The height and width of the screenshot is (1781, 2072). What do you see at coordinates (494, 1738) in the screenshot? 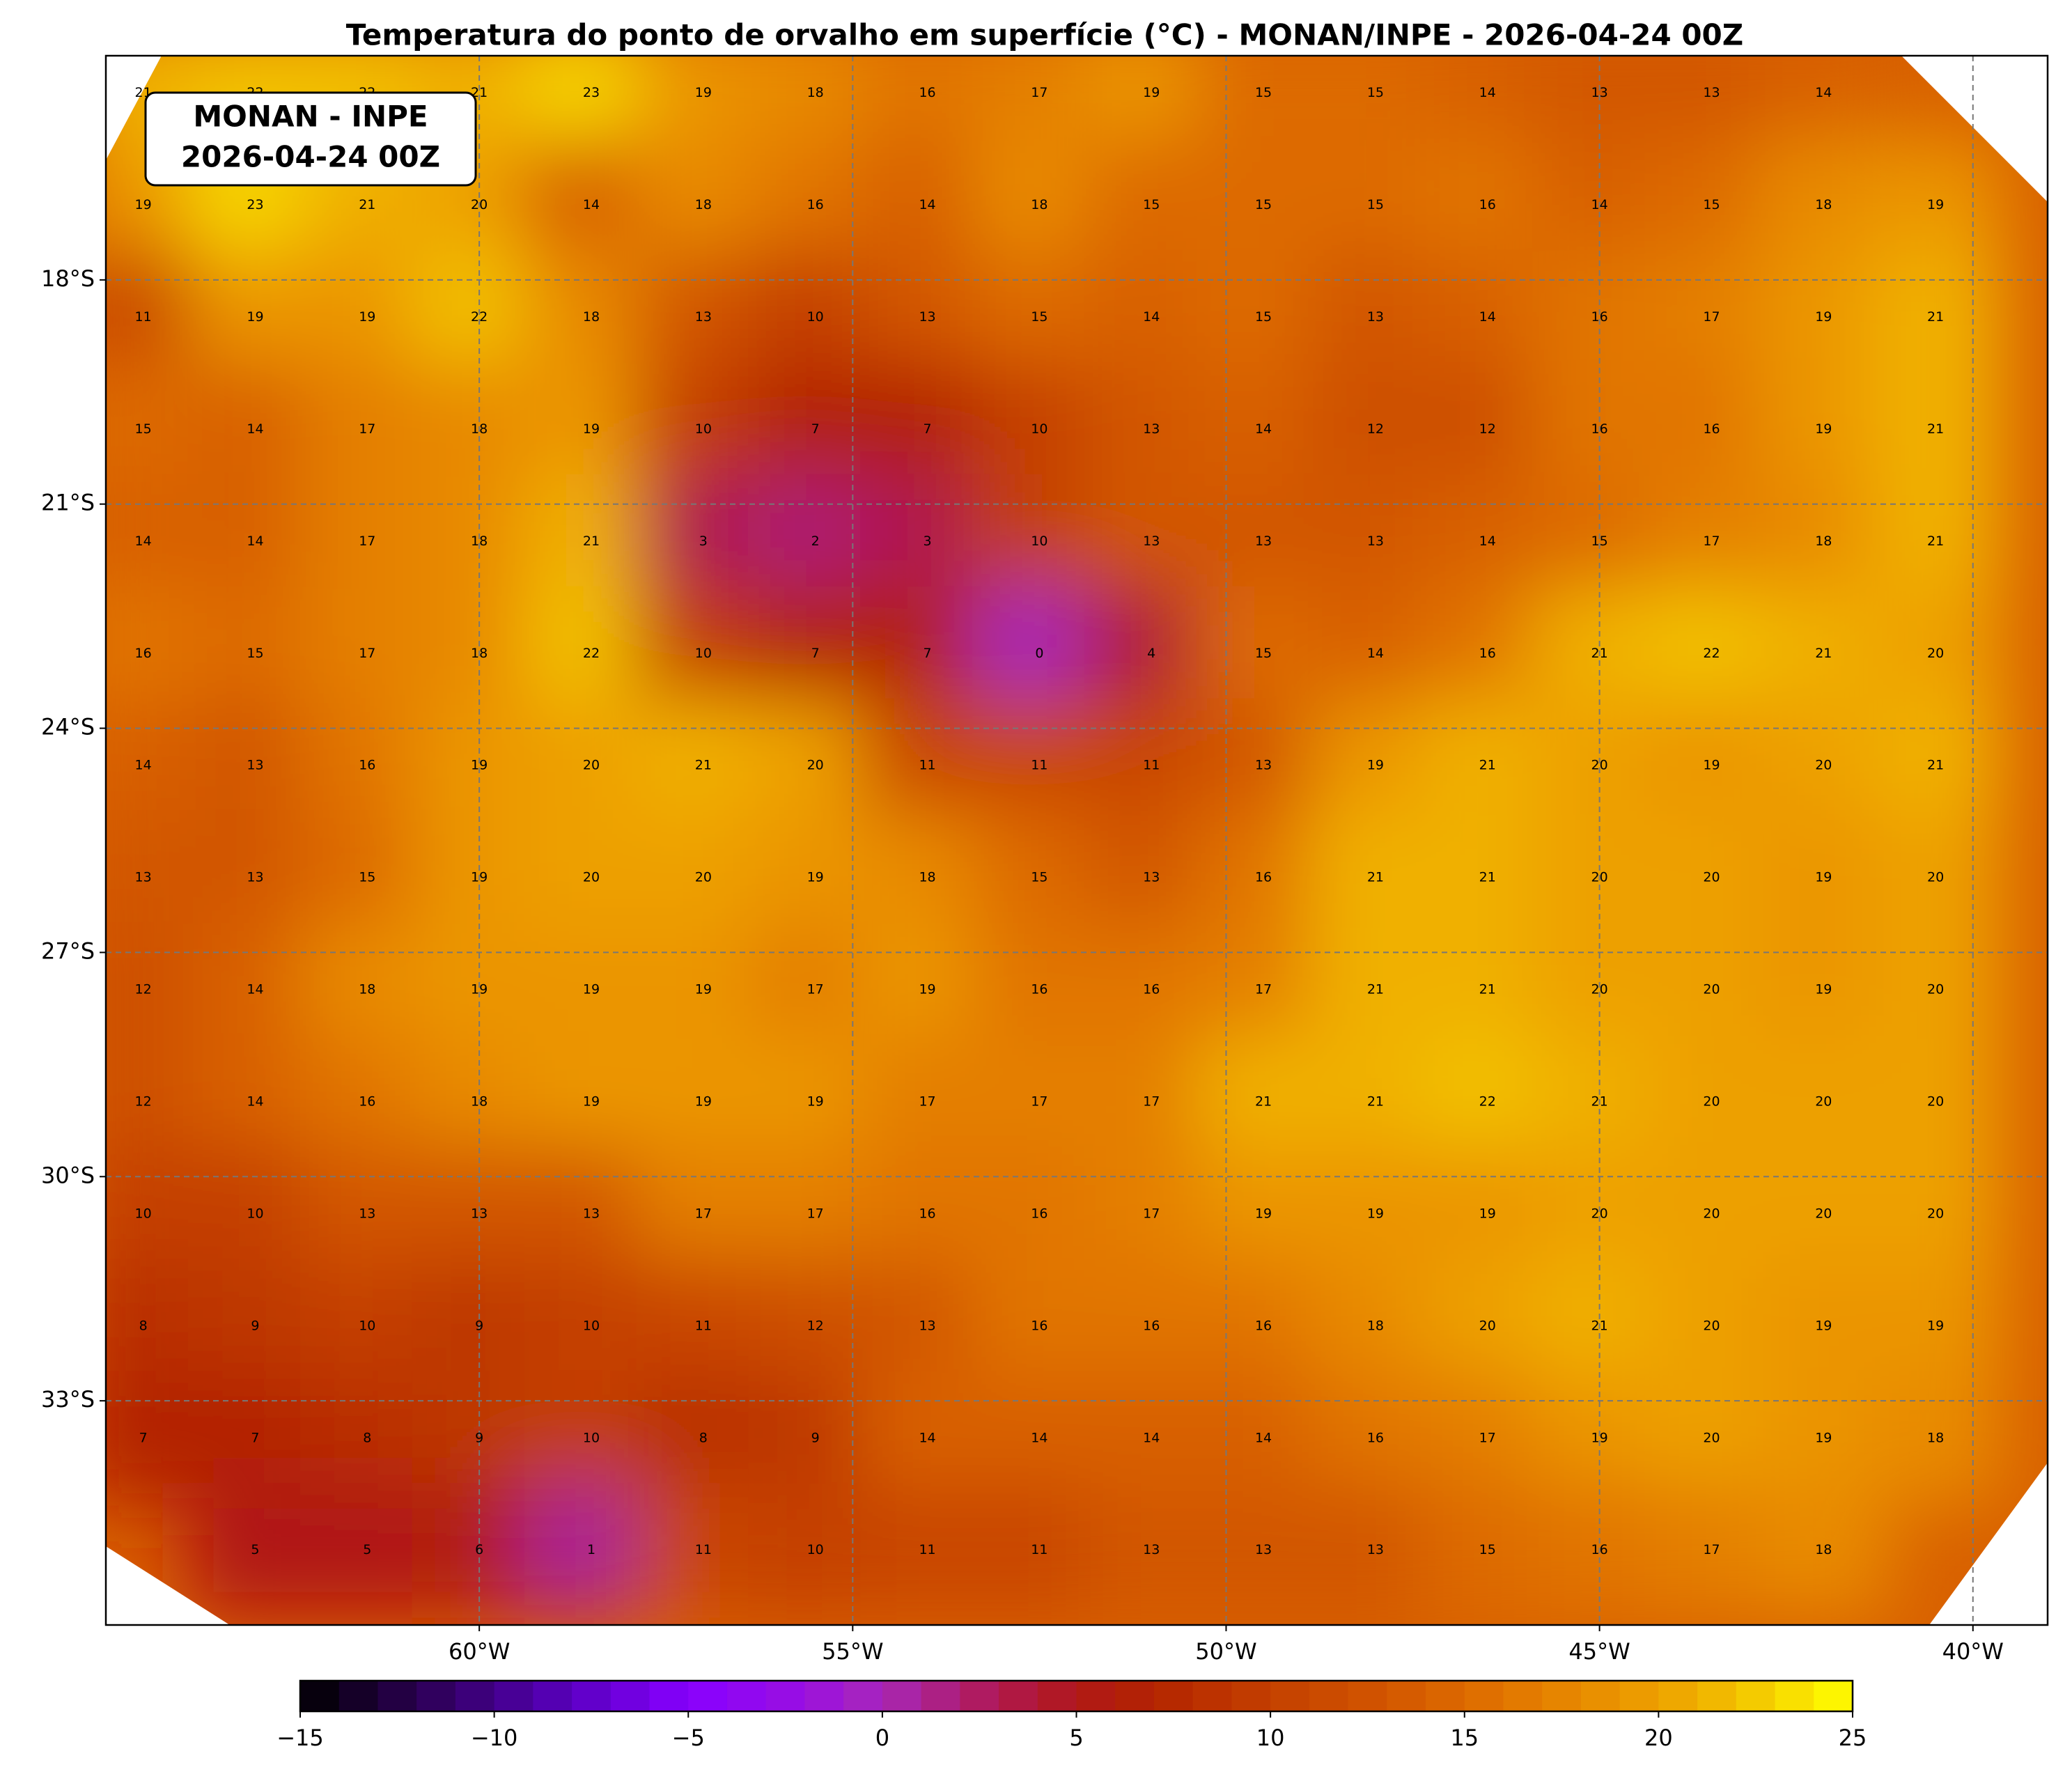
I see `colorbar-tick-label: −10` at bounding box center [494, 1738].